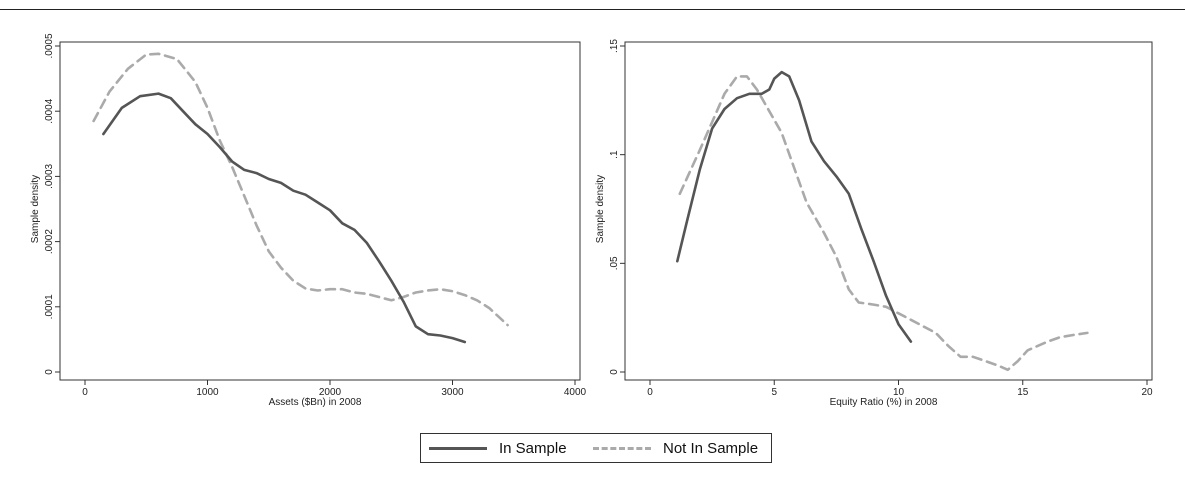  Describe the element at coordinates (711, 448) in the screenshot. I see `legend-label-not-in-sample: Not In Sample` at that location.